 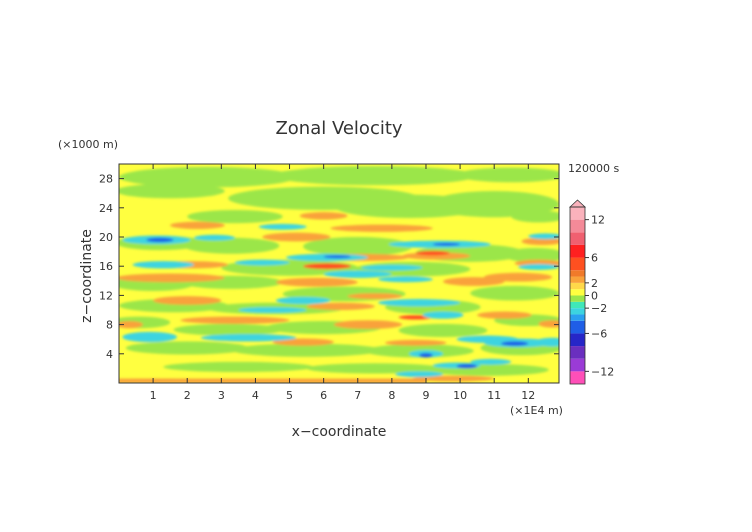 I want to click on y-tick-label: 12, so click(x=106, y=295).